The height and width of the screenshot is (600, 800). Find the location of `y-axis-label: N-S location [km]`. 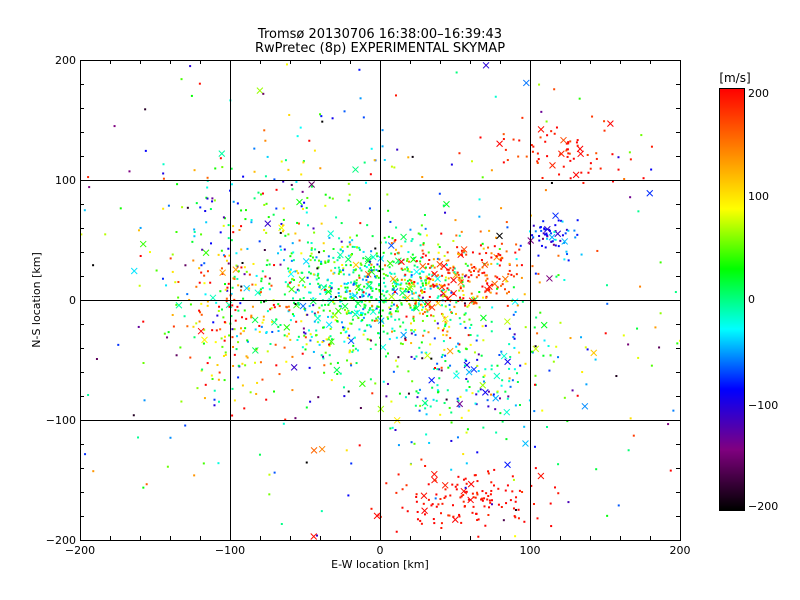

y-axis-label: N-S location [km] is located at coordinates (36, 300).